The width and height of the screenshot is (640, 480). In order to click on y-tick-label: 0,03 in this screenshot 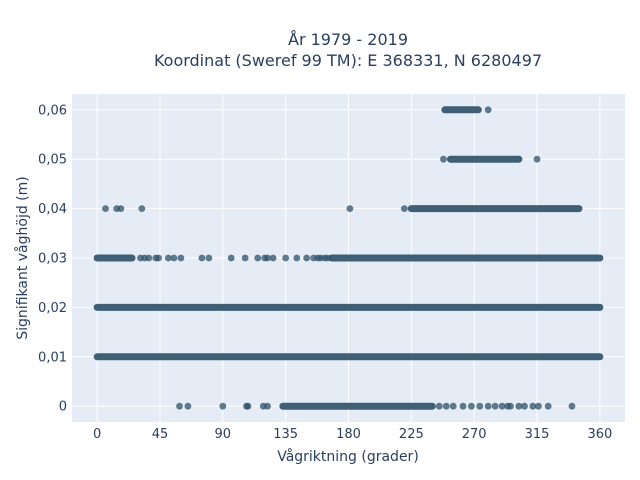, I will do `click(52, 259)`.